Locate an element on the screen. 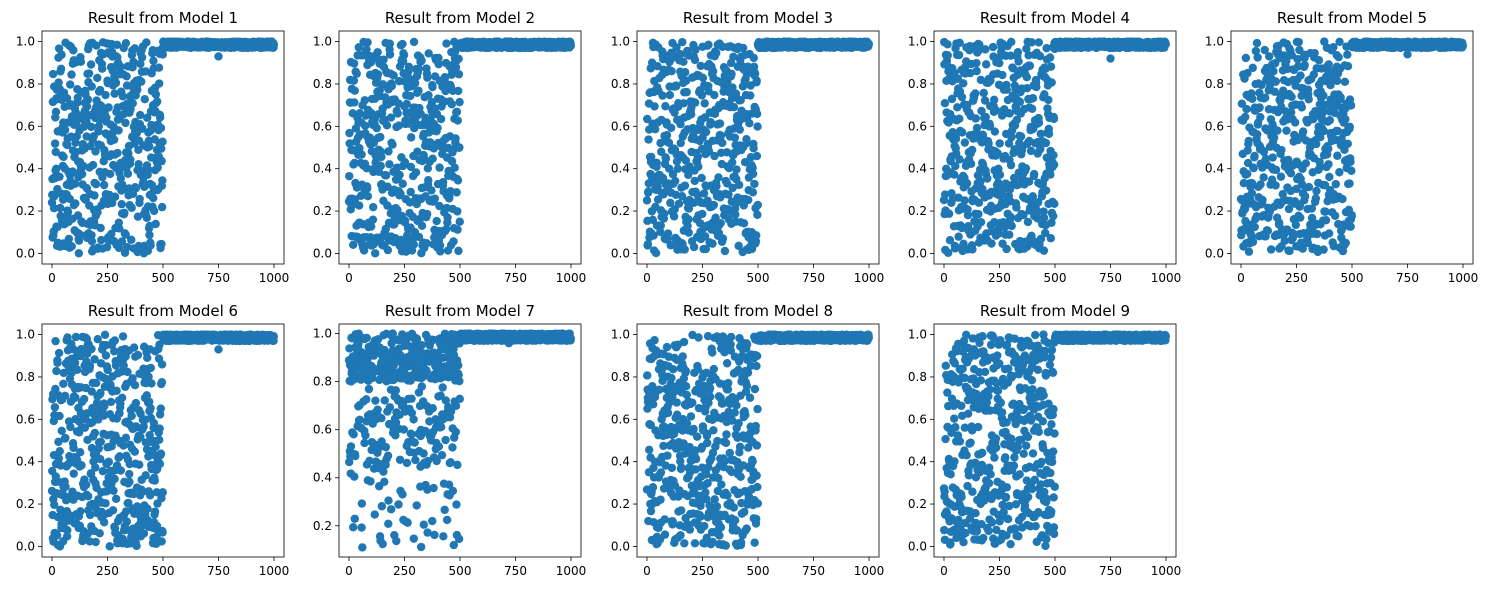 Image resolution: width=1488 pixels, height=590 pixels. x-tick-label: 500 is located at coordinates (1055, 278).